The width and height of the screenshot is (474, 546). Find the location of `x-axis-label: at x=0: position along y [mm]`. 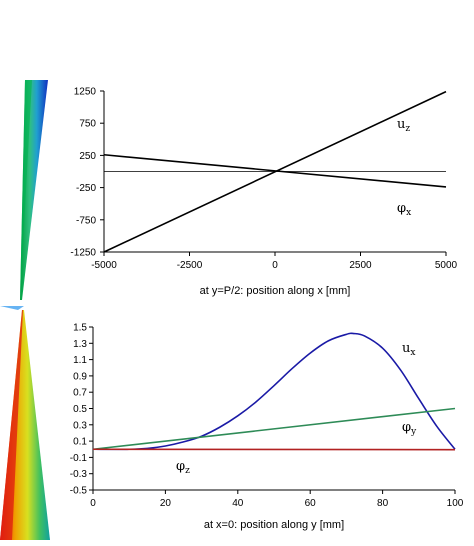

x-axis-label: at x=0: position along y [mm] is located at coordinates (274, 525).